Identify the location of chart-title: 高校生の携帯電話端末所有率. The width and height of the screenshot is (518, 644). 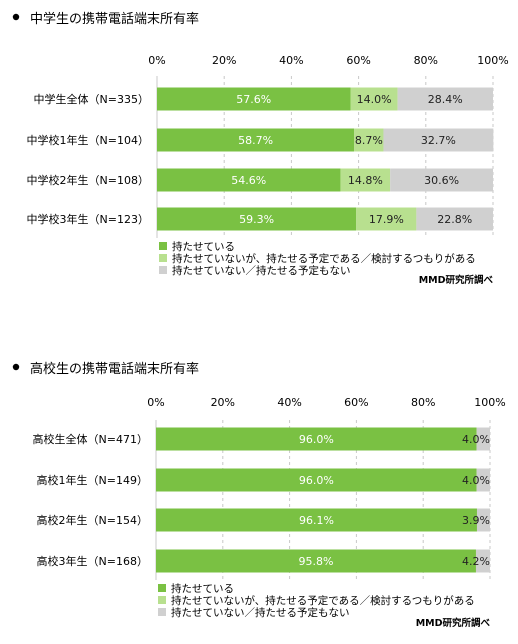
(114, 369).